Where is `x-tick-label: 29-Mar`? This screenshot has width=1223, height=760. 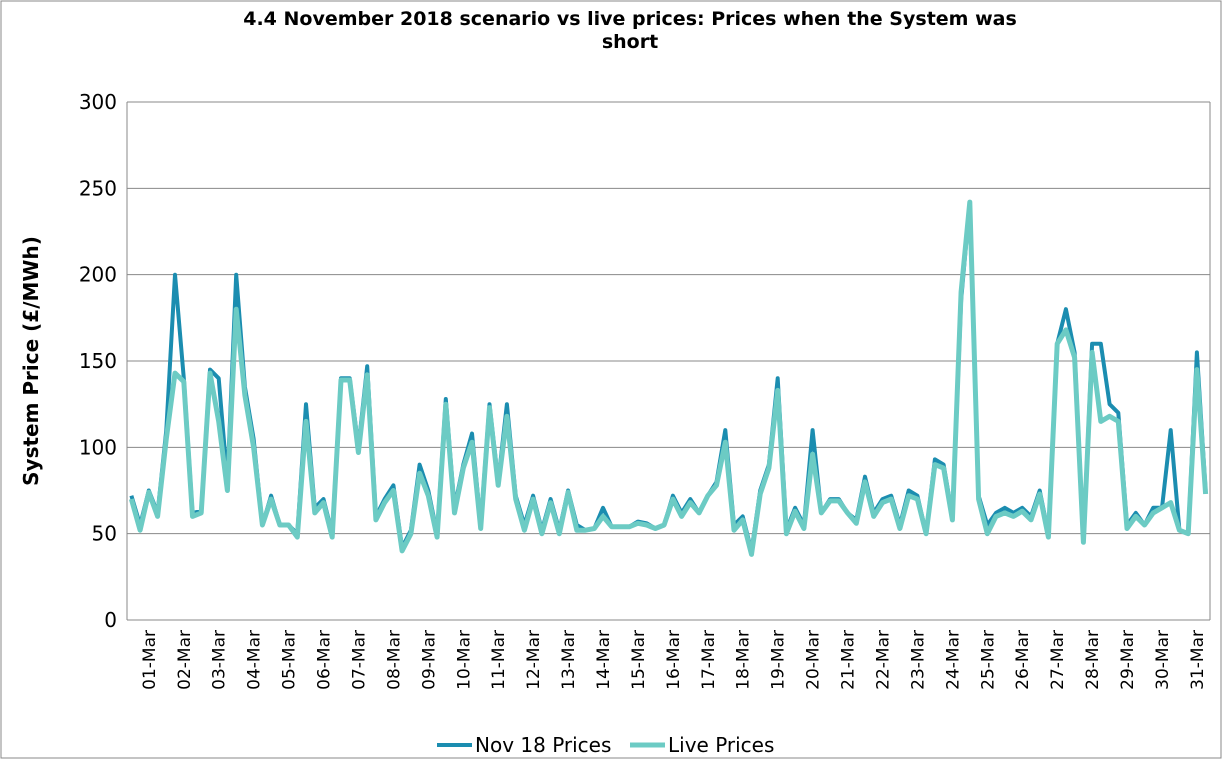 x-tick-label: 29-Mar is located at coordinates (1128, 660).